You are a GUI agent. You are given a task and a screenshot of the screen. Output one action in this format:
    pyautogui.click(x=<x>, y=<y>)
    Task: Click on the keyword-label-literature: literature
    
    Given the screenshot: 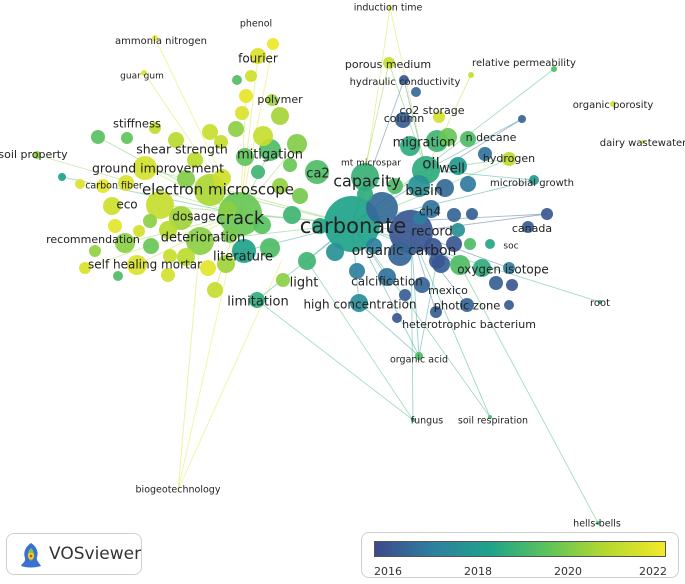 What is the action you would take?
    pyautogui.click(x=243, y=257)
    